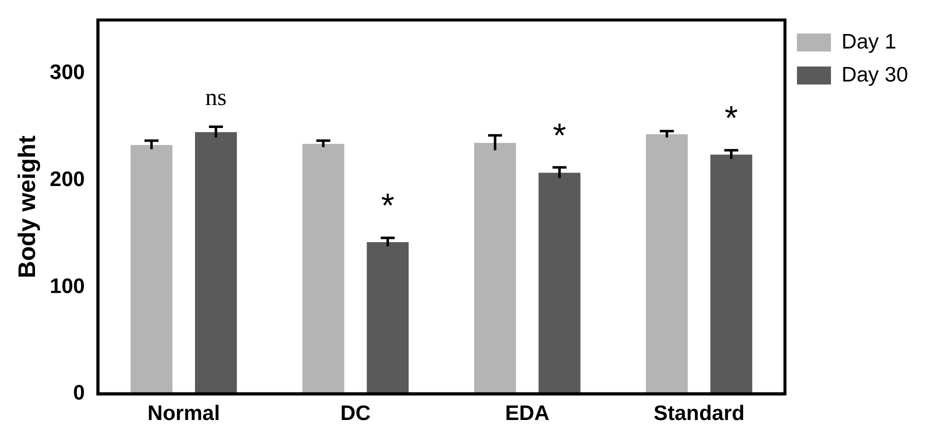 This screenshot has height=440, width=928. What do you see at coordinates (874, 74) in the screenshot?
I see `legend-label: Day 30` at bounding box center [874, 74].